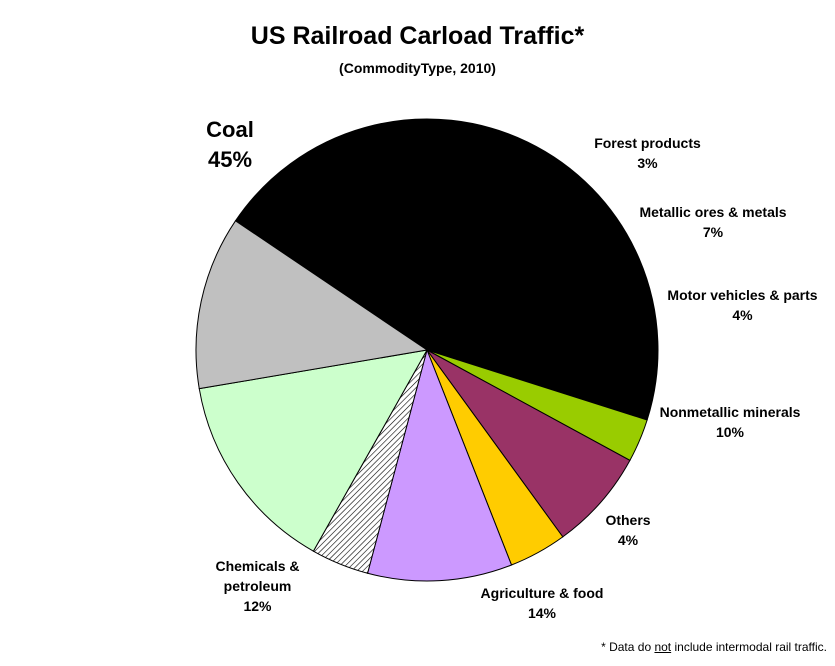 Image resolution: width=835 pixels, height=666 pixels. What do you see at coordinates (749, 647) in the screenshot?
I see `footnote-after: include intermodal rail traffic.` at bounding box center [749, 647].